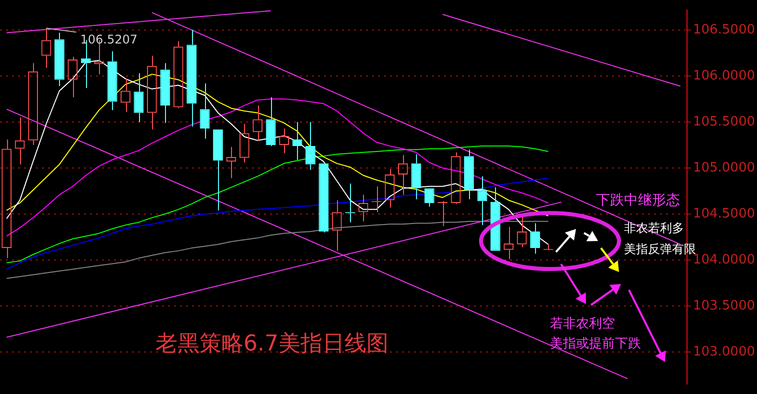  I want to click on text: 老黑策略6.7美指日线图, so click(272, 344).